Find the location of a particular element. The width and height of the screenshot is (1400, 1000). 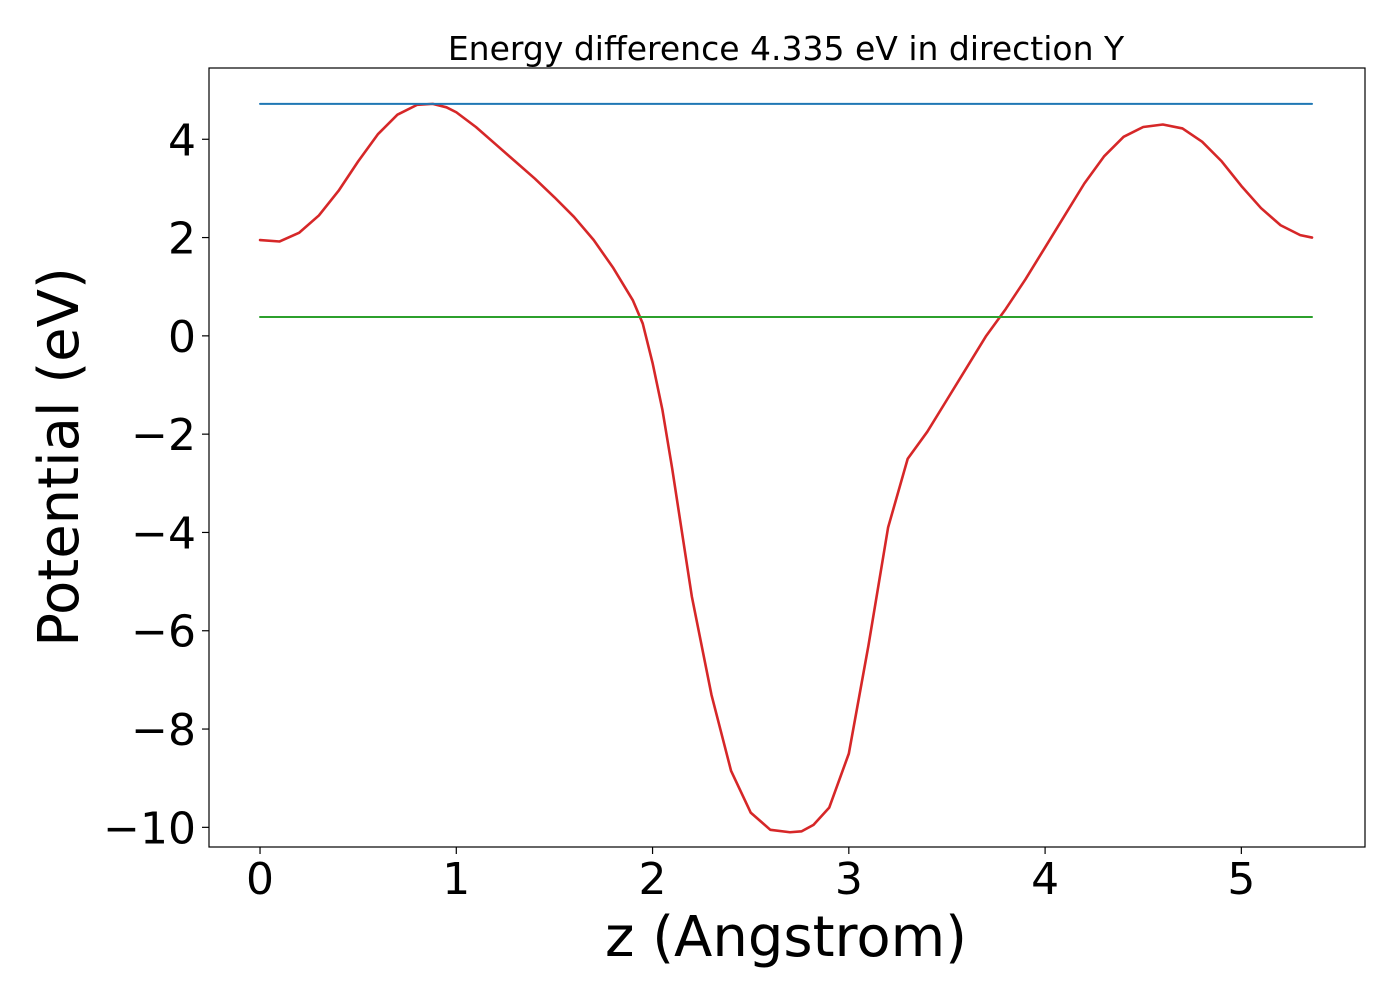

y-tick-label: 4 is located at coordinates (182, 140).